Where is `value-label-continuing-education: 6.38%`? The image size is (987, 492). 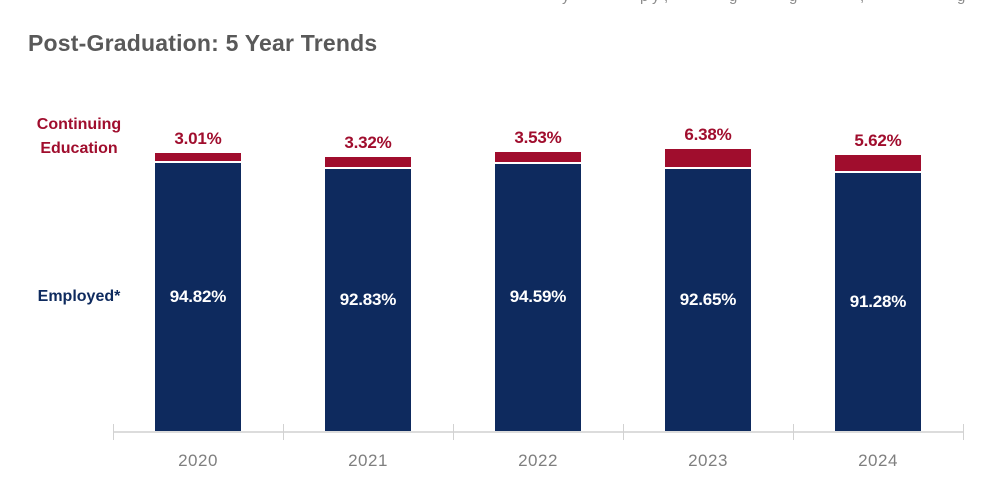
value-label-continuing-education: 6.38% is located at coordinates (708, 135).